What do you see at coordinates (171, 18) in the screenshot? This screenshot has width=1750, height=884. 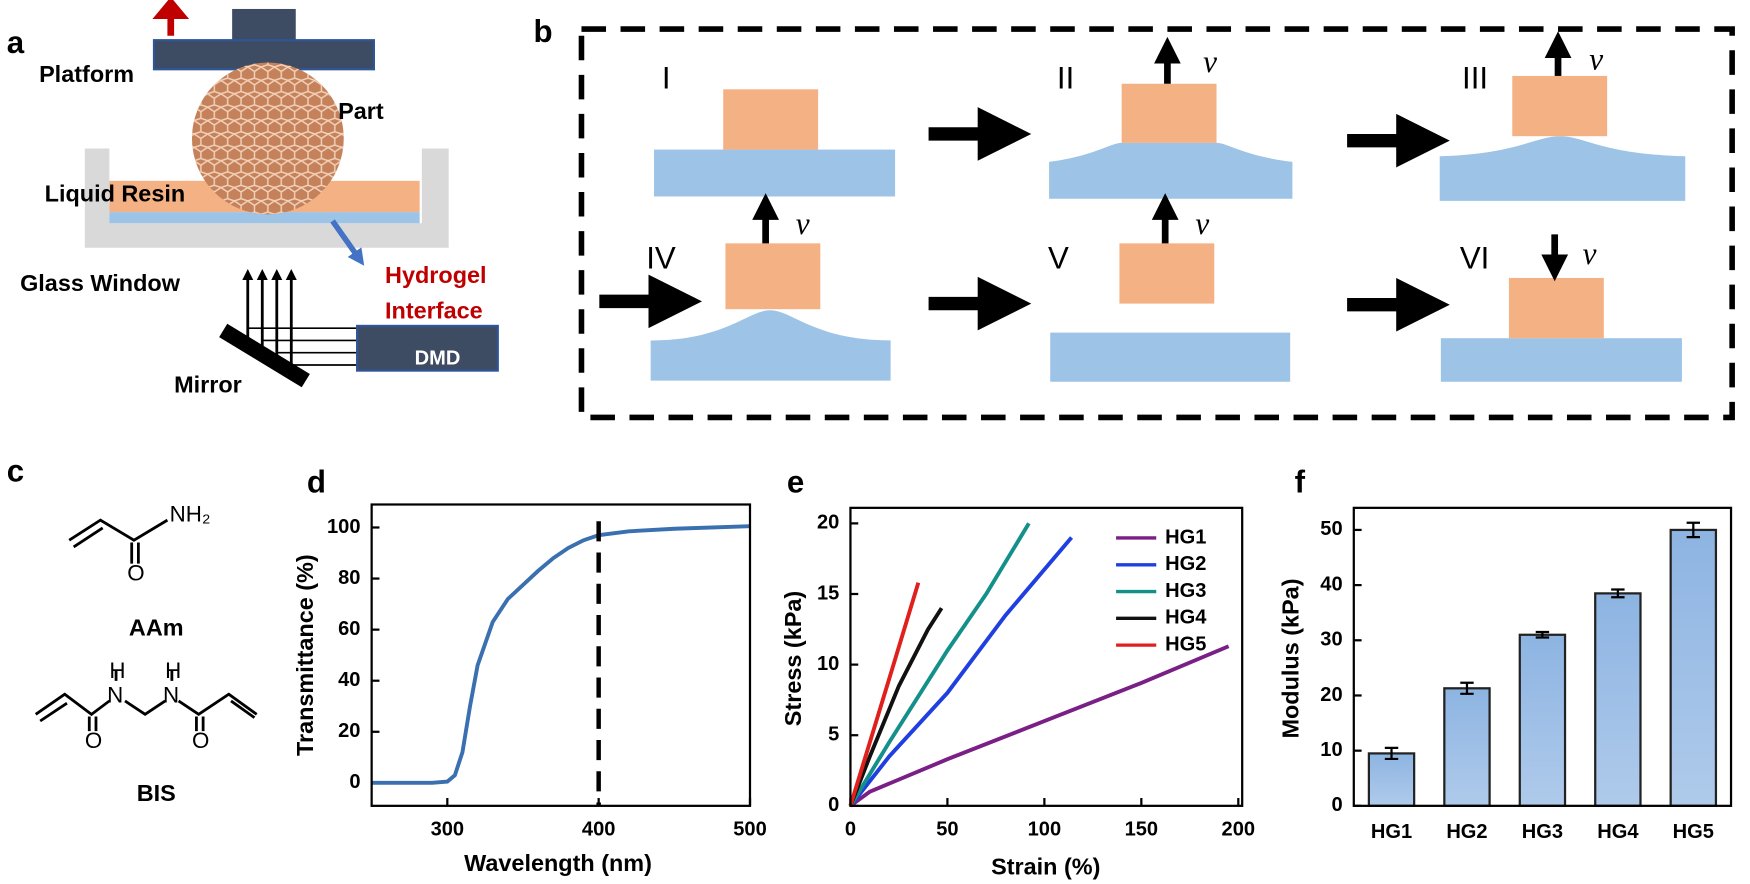 I see `up-arrow` at bounding box center [171, 18].